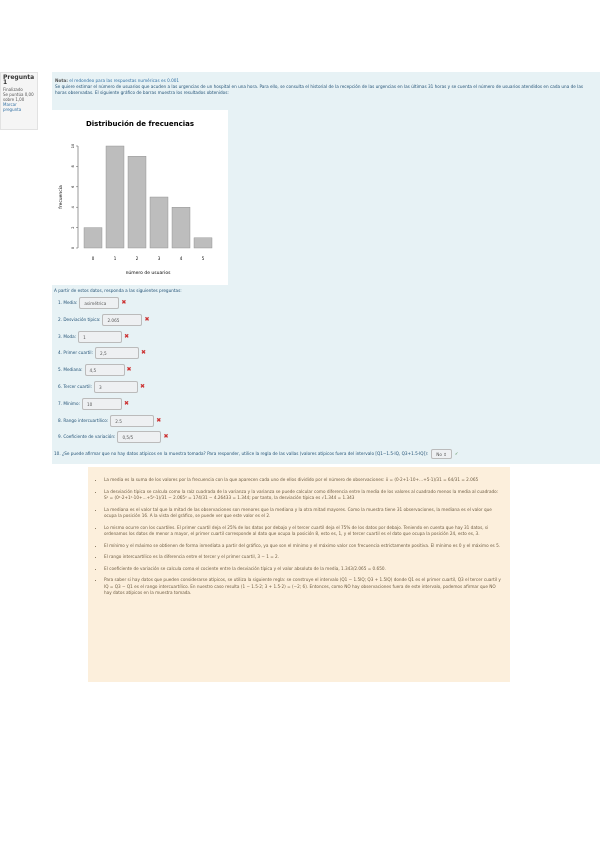 The image size is (600, 848). I want to click on y-tick-label: 4, so click(73, 206).